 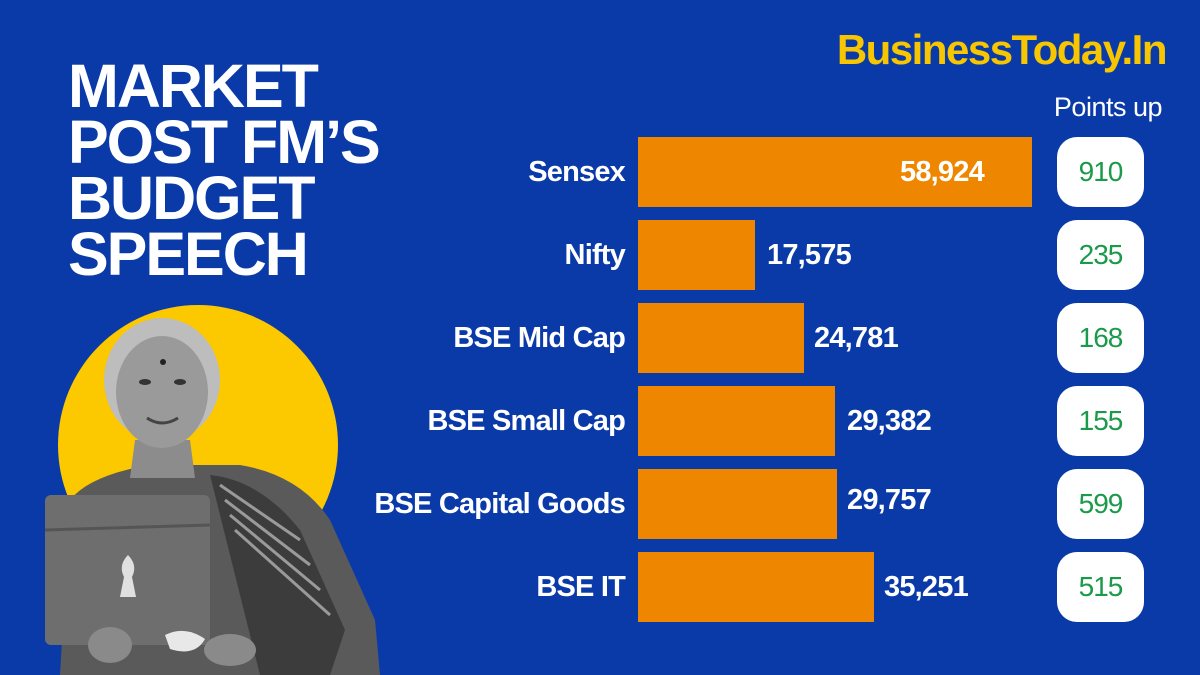 I want to click on points-up-badge: 155, so click(x=1100, y=421).